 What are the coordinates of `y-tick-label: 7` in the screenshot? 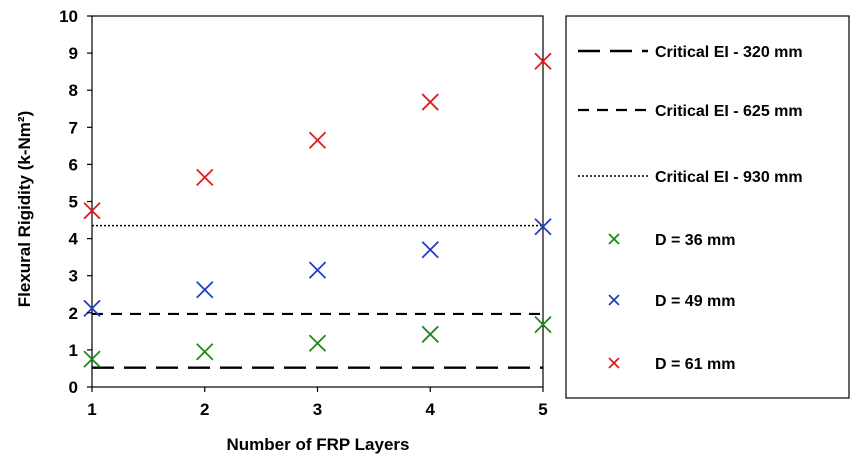 It's located at (73, 127).